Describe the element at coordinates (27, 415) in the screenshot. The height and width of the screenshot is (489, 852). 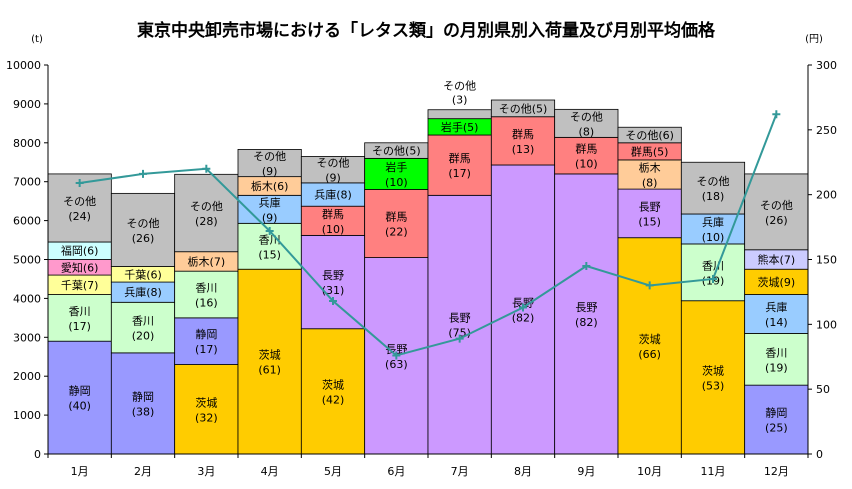
I see `y-tick-label: 1000` at that location.